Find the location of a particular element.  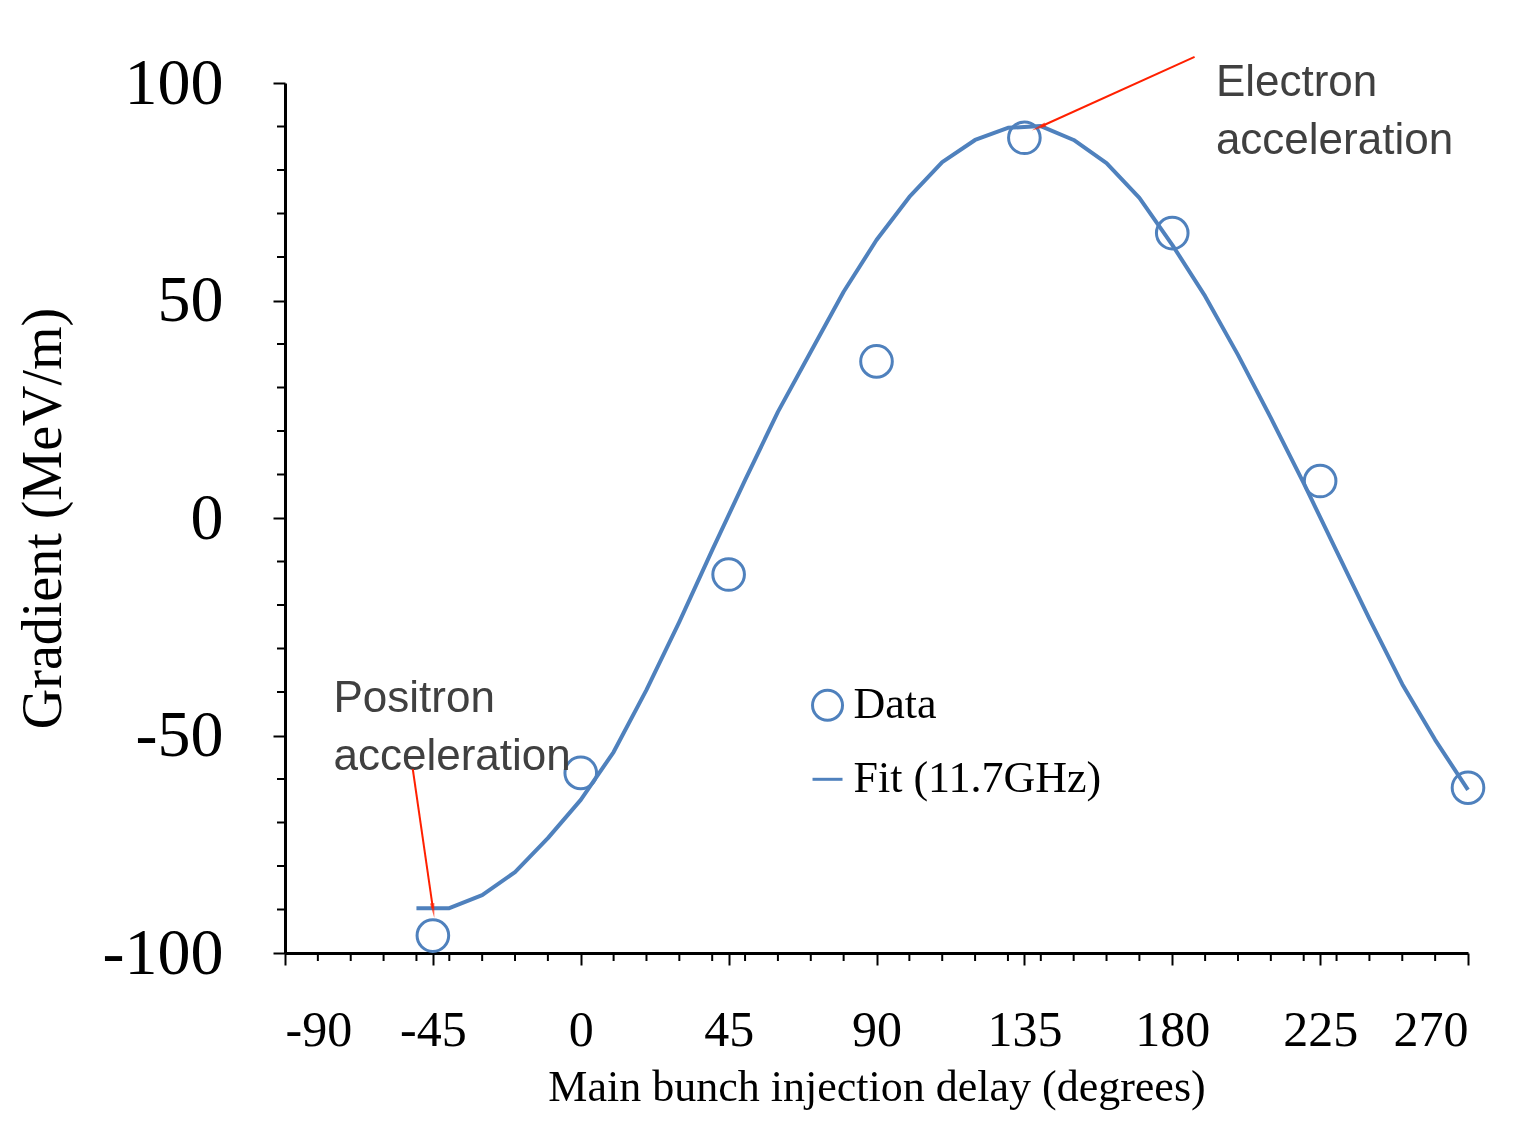

x-tick-label: 90 is located at coordinates (877, 1028).